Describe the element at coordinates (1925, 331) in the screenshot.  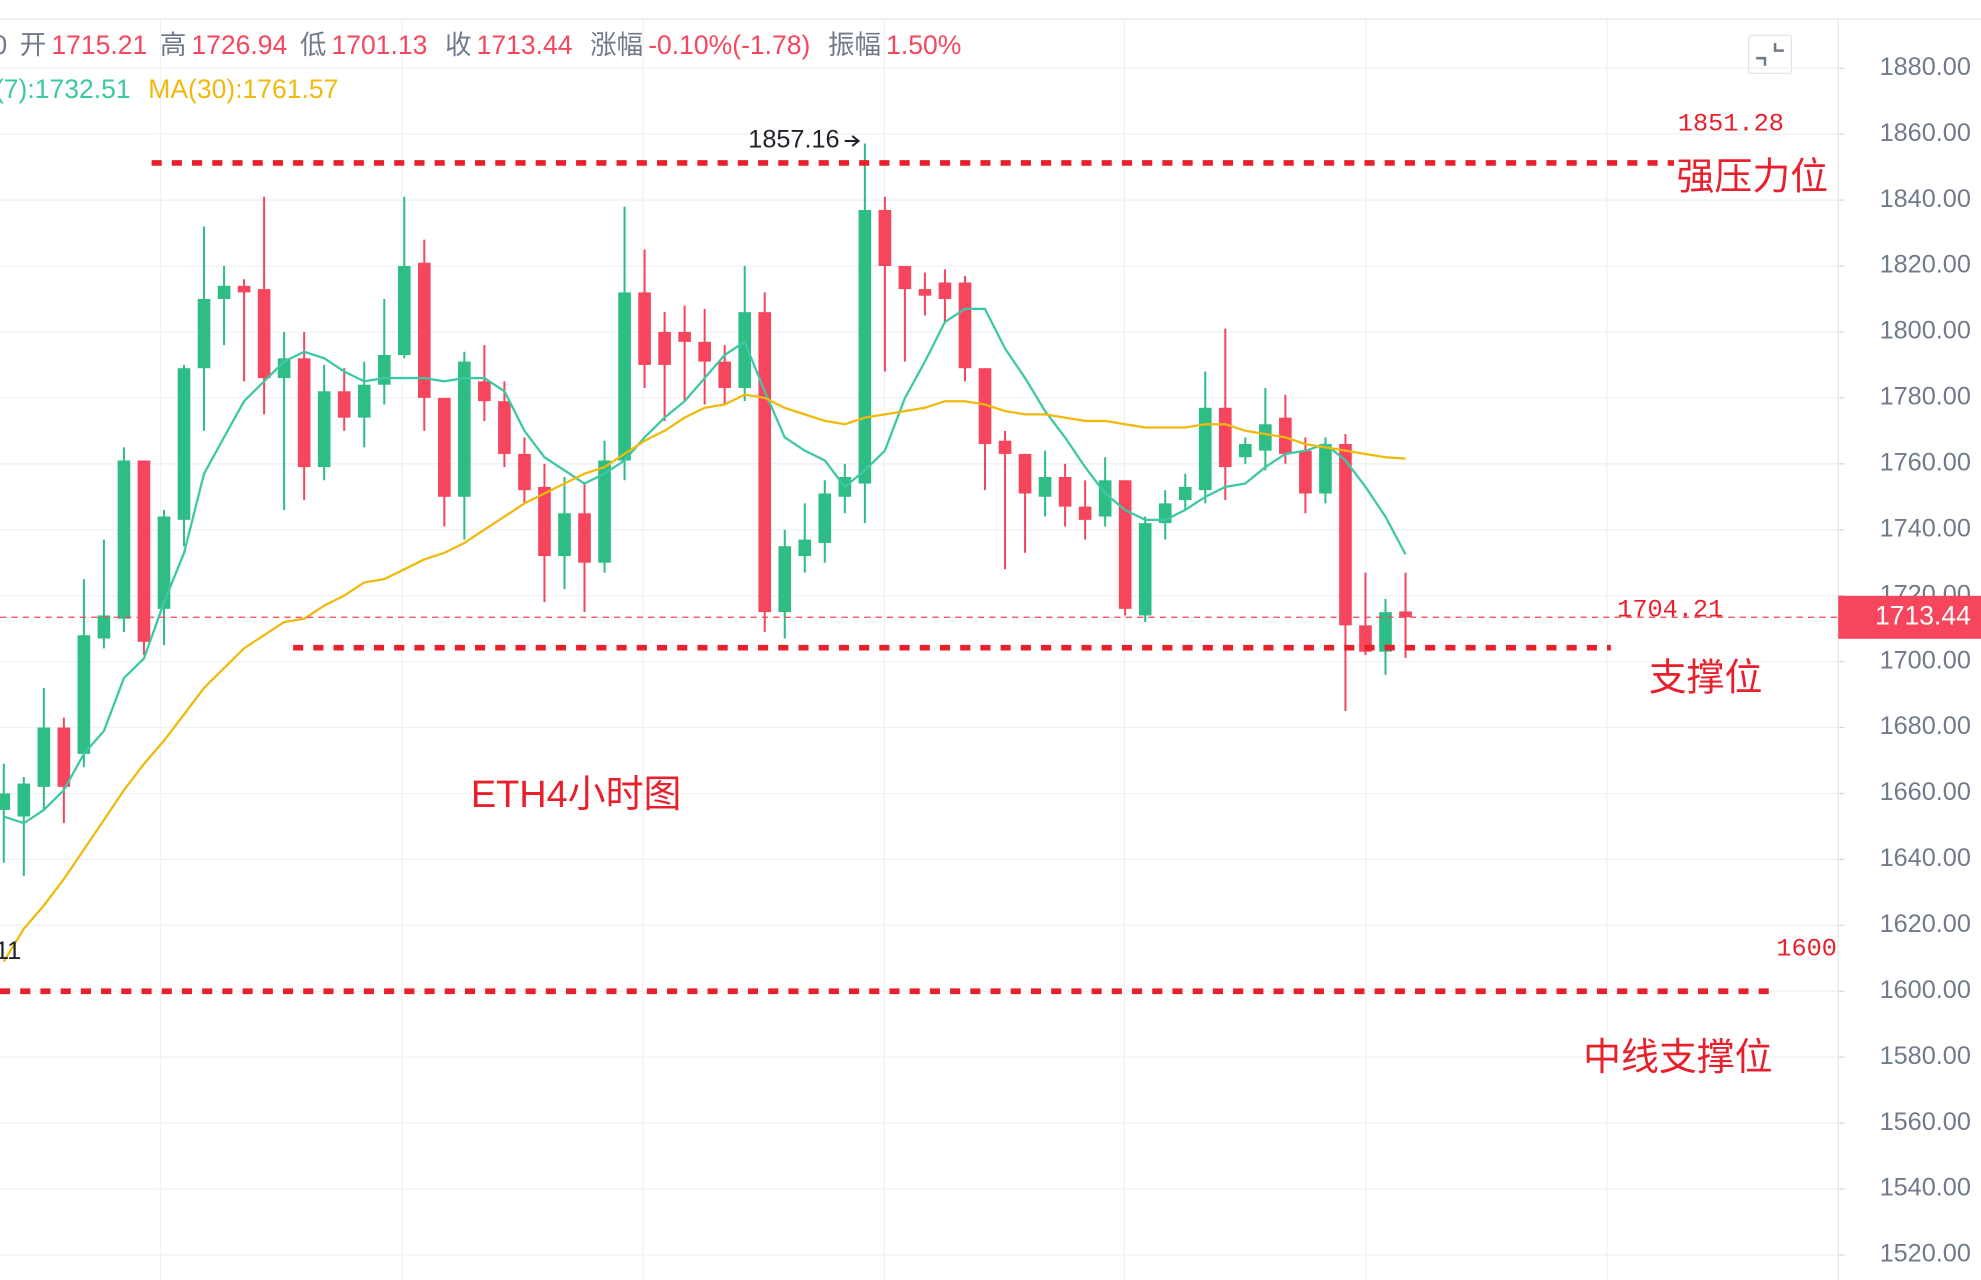
I see `y-tick-label: 1800.00` at that location.